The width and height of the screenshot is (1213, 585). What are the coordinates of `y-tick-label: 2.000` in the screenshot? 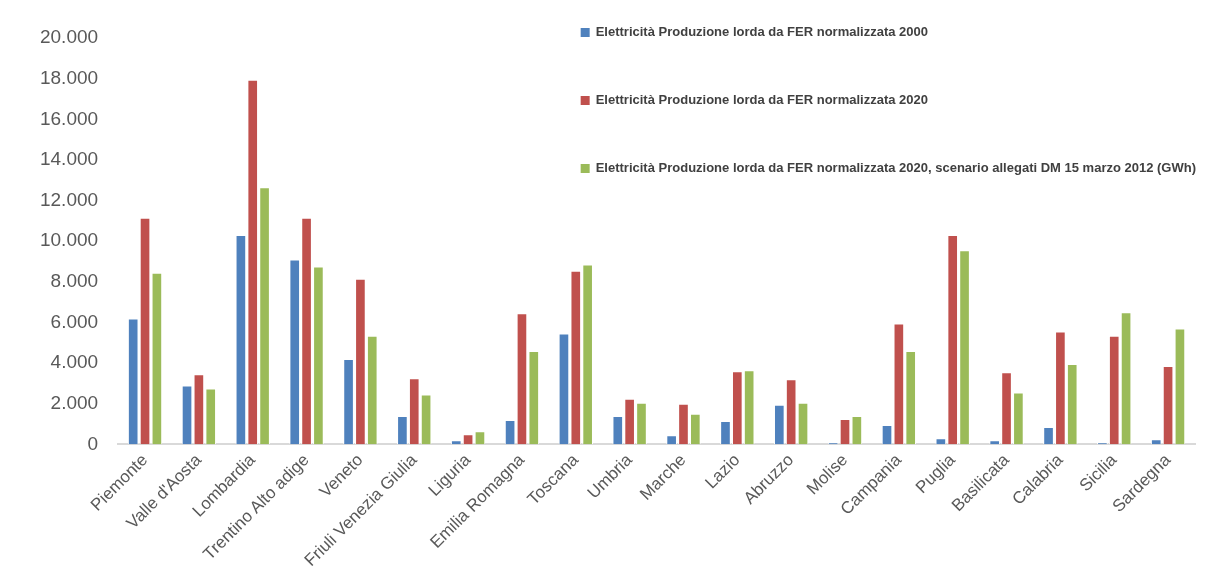 It's located at (74, 402).